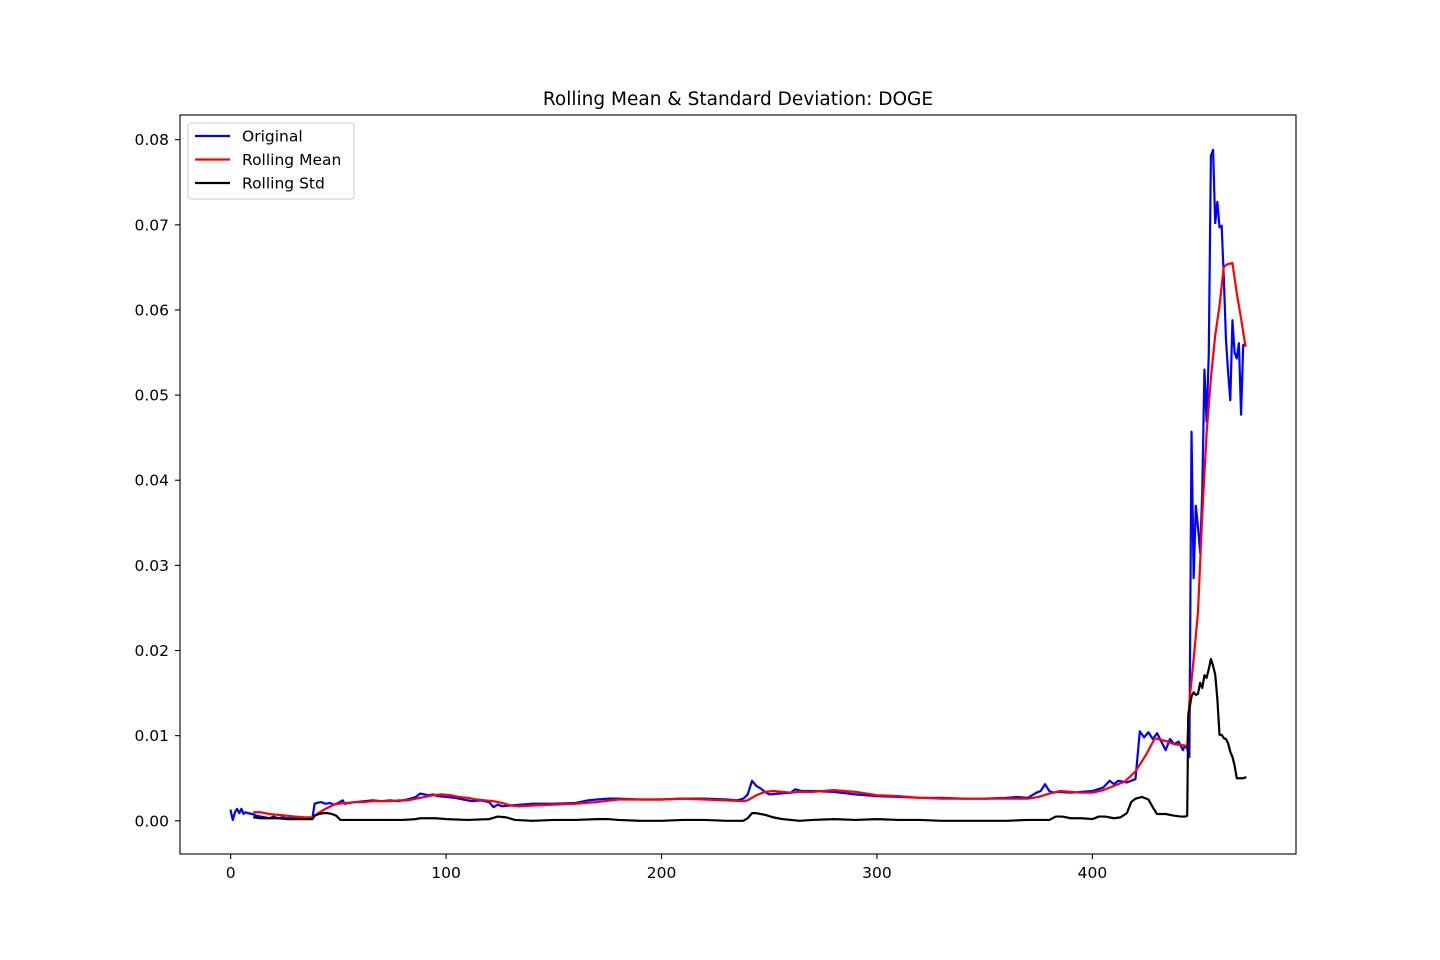  I want to click on x-tick-label: 100, so click(446, 873).